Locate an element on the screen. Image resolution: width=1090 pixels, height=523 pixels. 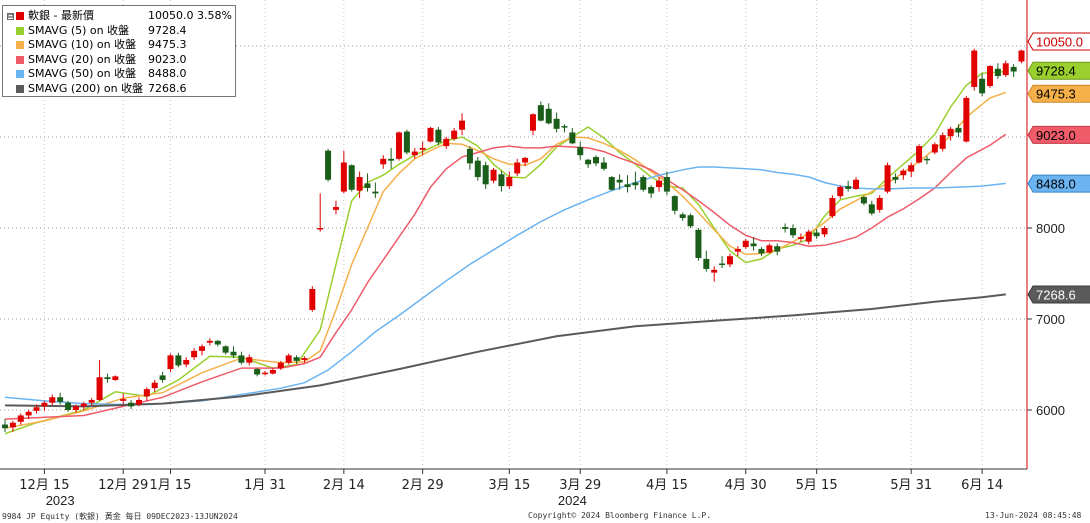
legend-row-sma5: SMAVG (5) on 收盤 9728.4 is located at coordinates (121, 31).